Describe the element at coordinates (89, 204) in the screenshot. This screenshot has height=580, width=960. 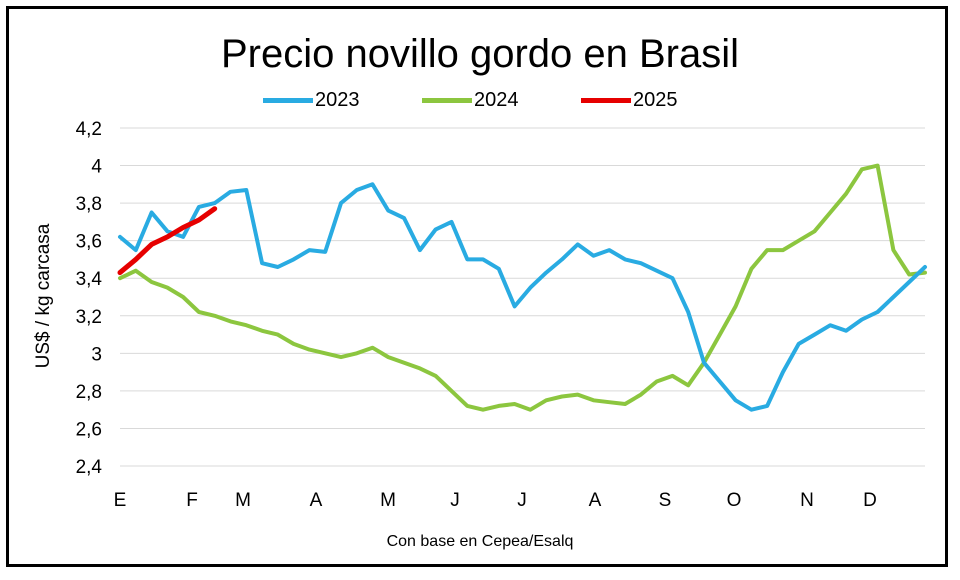
I see `y-tick-label: 3,8` at that location.